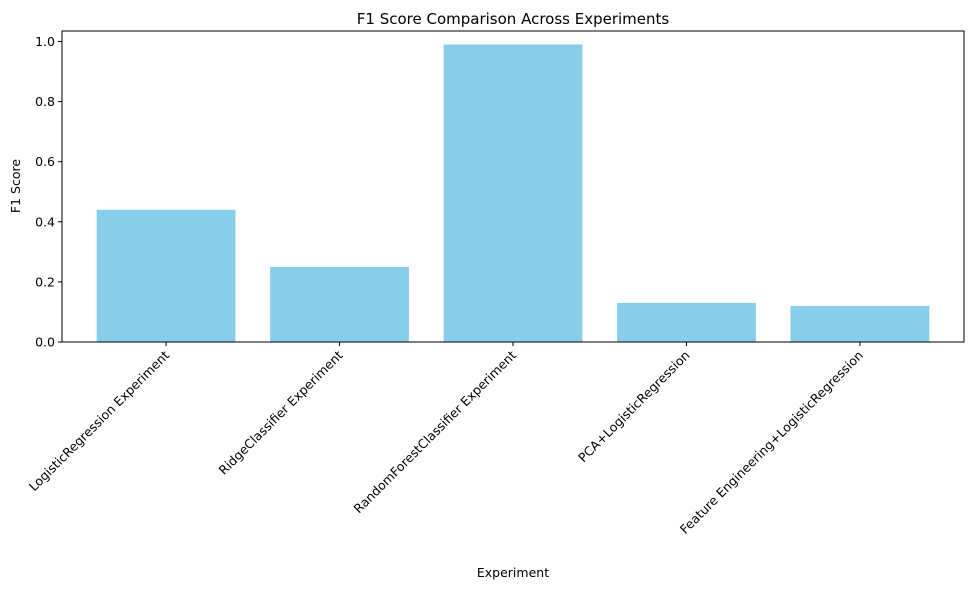  I want to click on y-tick-label: 1.0, so click(45, 41).